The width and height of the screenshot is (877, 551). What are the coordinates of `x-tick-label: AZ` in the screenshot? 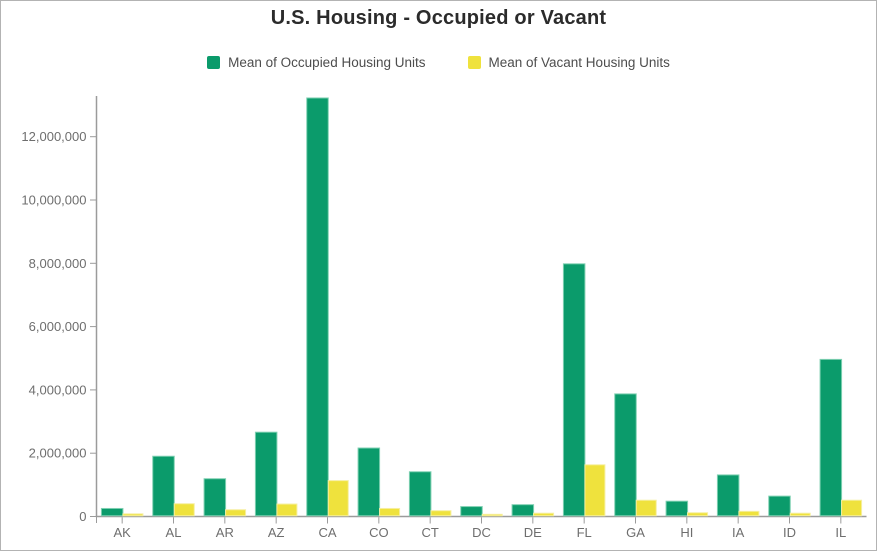 It's located at (276, 532).